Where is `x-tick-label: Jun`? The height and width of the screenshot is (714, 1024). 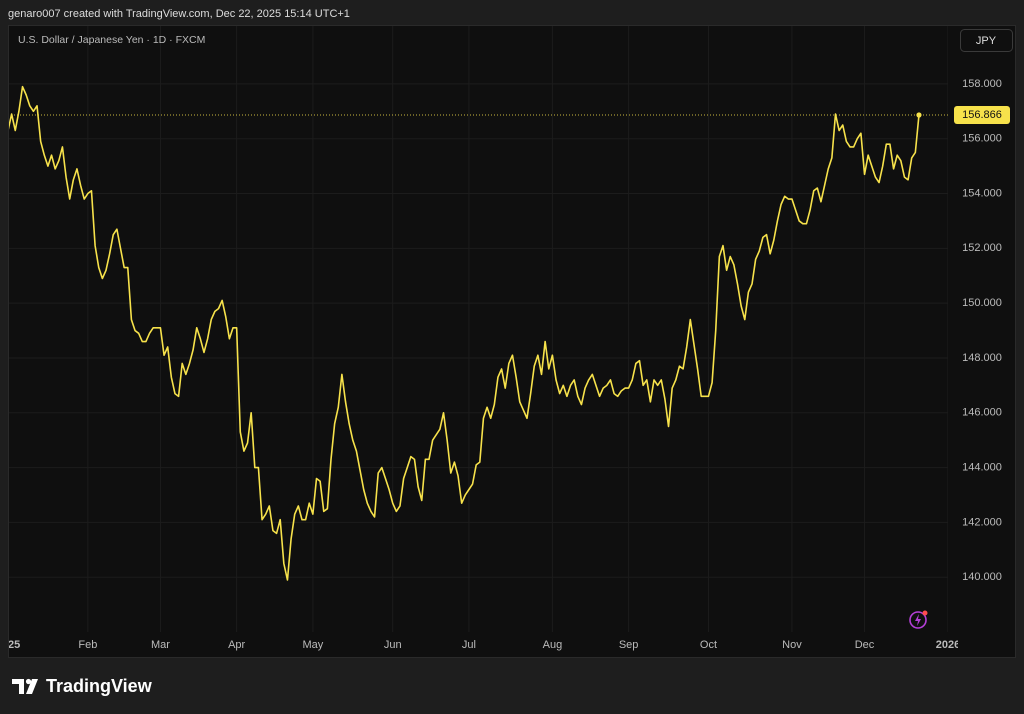 x-tick-label: Jun is located at coordinates (393, 645).